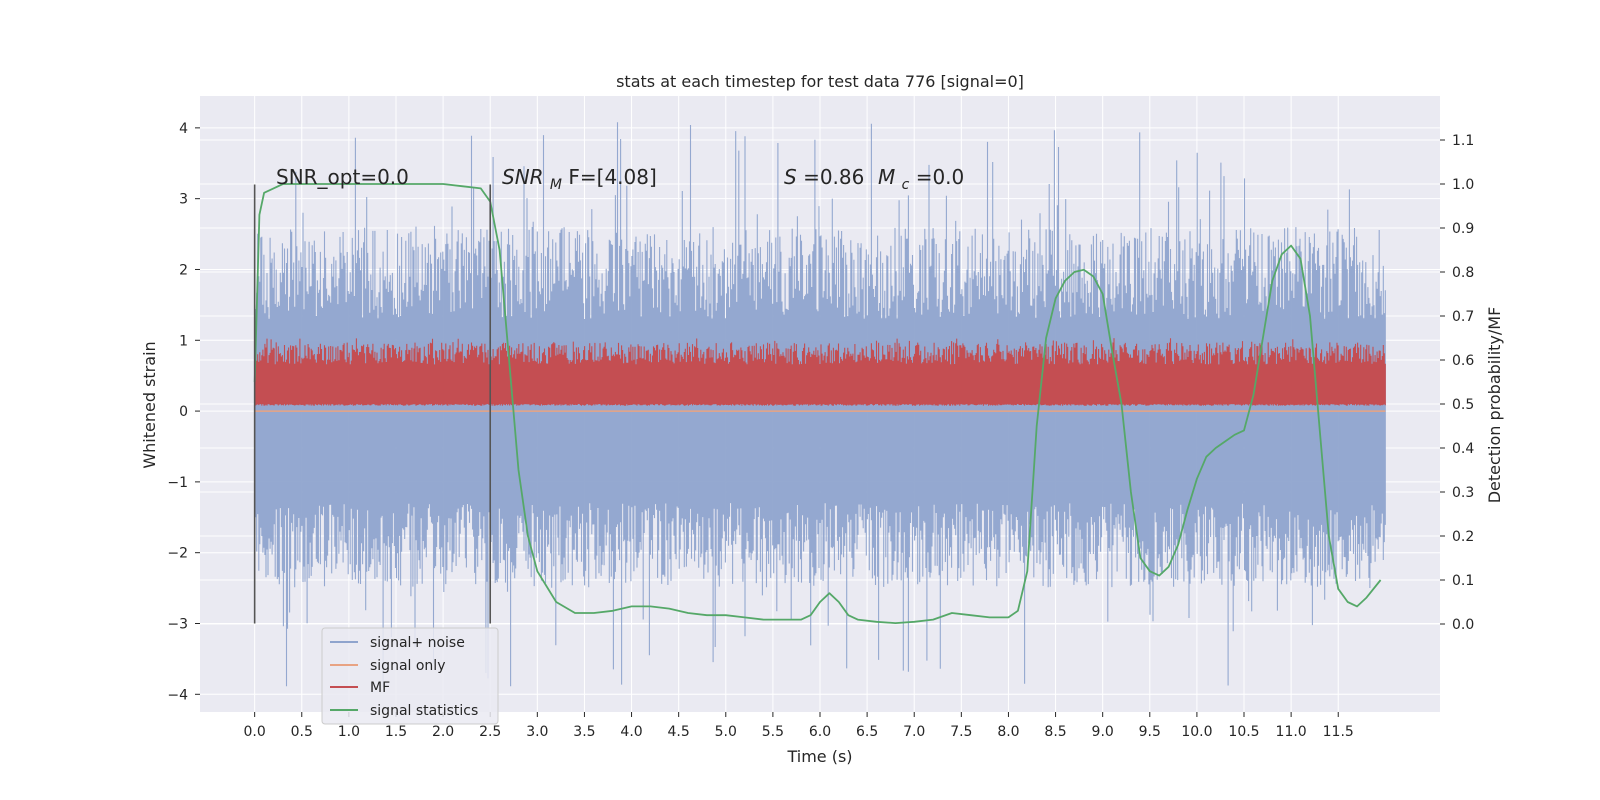 The width and height of the screenshot is (1600, 800). What do you see at coordinates (1463, 405) in the screenshot?
I see `y2-tick-label: 0.5` at bounding box center [1463, 405].